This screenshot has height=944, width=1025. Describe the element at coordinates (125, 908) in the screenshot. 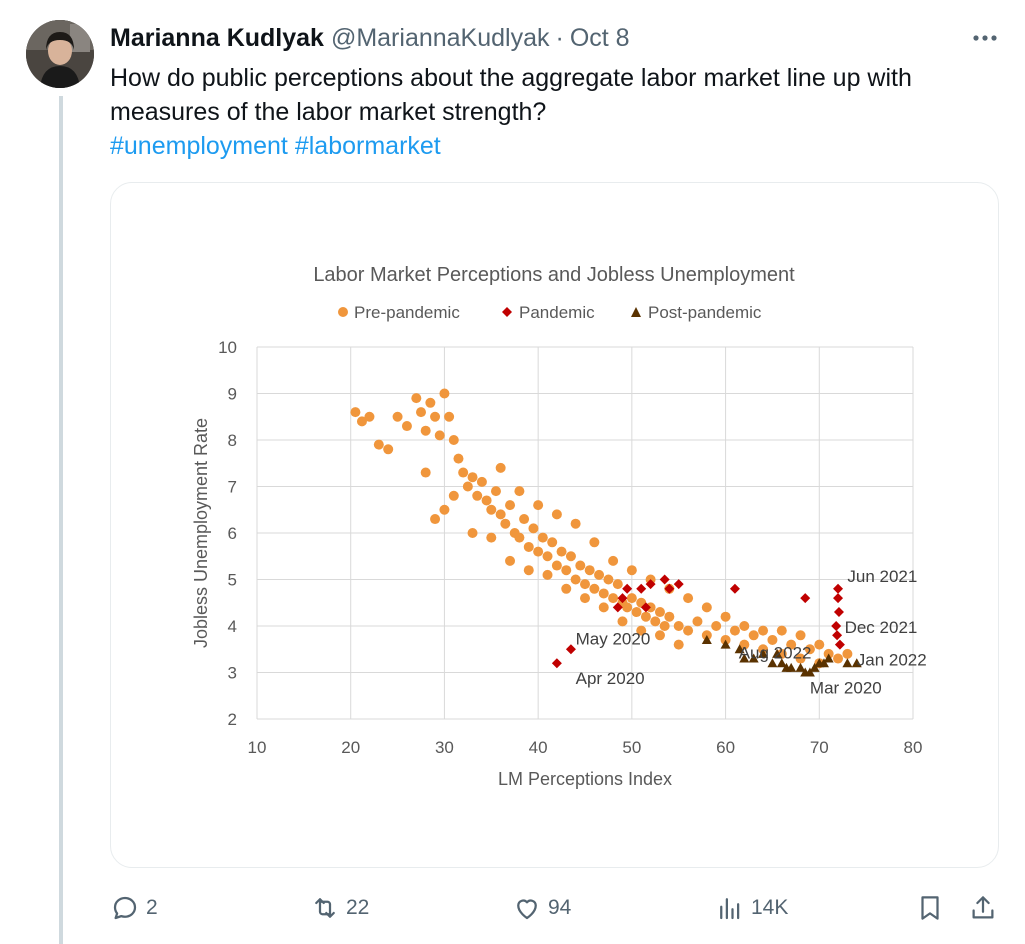

I see `reply-icon` at that location.